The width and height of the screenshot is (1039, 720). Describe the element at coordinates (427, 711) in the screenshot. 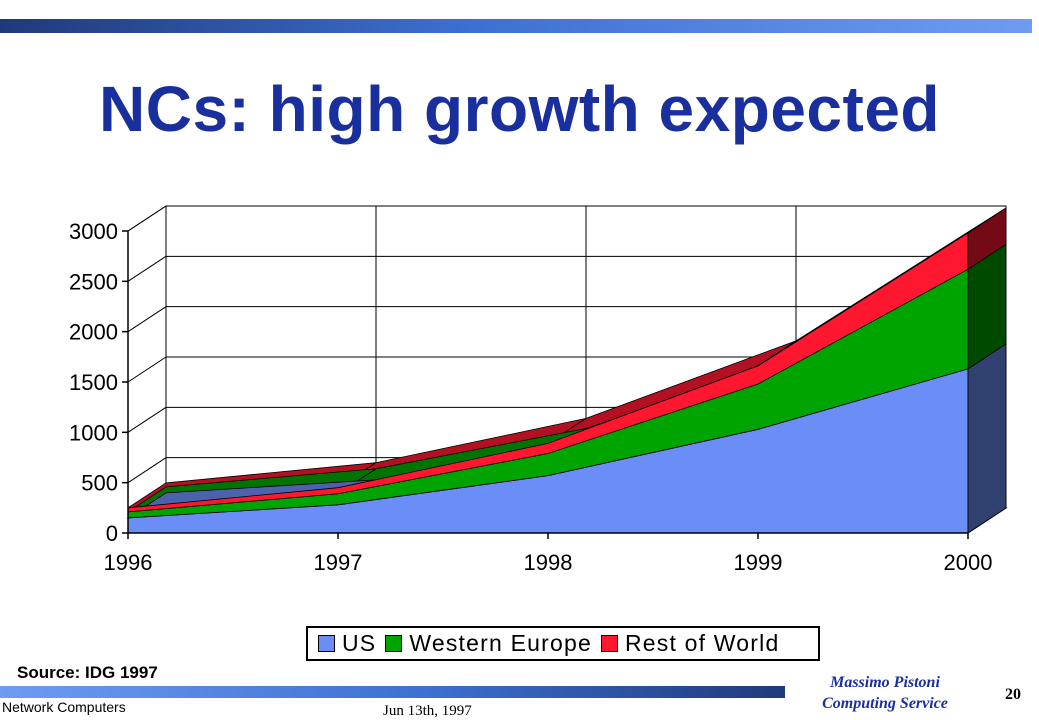

I see `footer-date: Jun 13th, 1997` at that location.